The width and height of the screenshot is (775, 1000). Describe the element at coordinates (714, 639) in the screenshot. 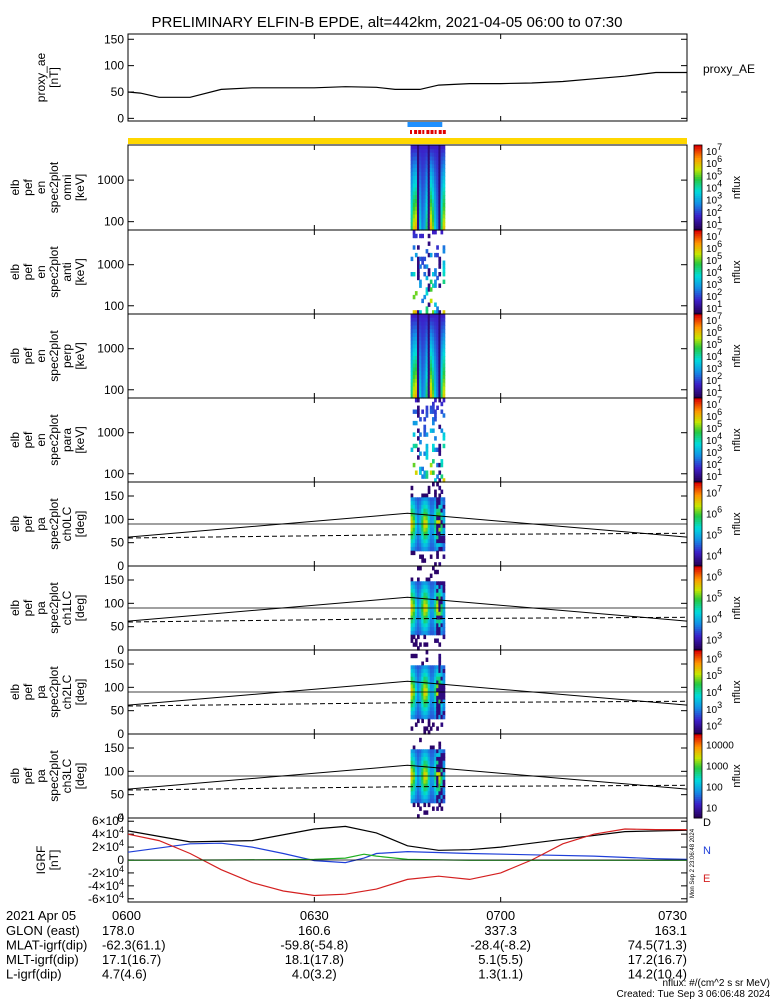

I see `colorbar-tick-label: 10³` at that location.